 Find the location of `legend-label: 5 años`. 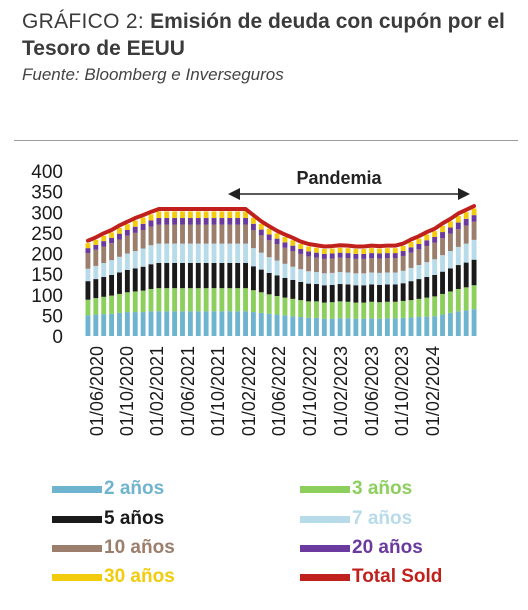

legend-label: 5 años is located at coordinates (134, 518).